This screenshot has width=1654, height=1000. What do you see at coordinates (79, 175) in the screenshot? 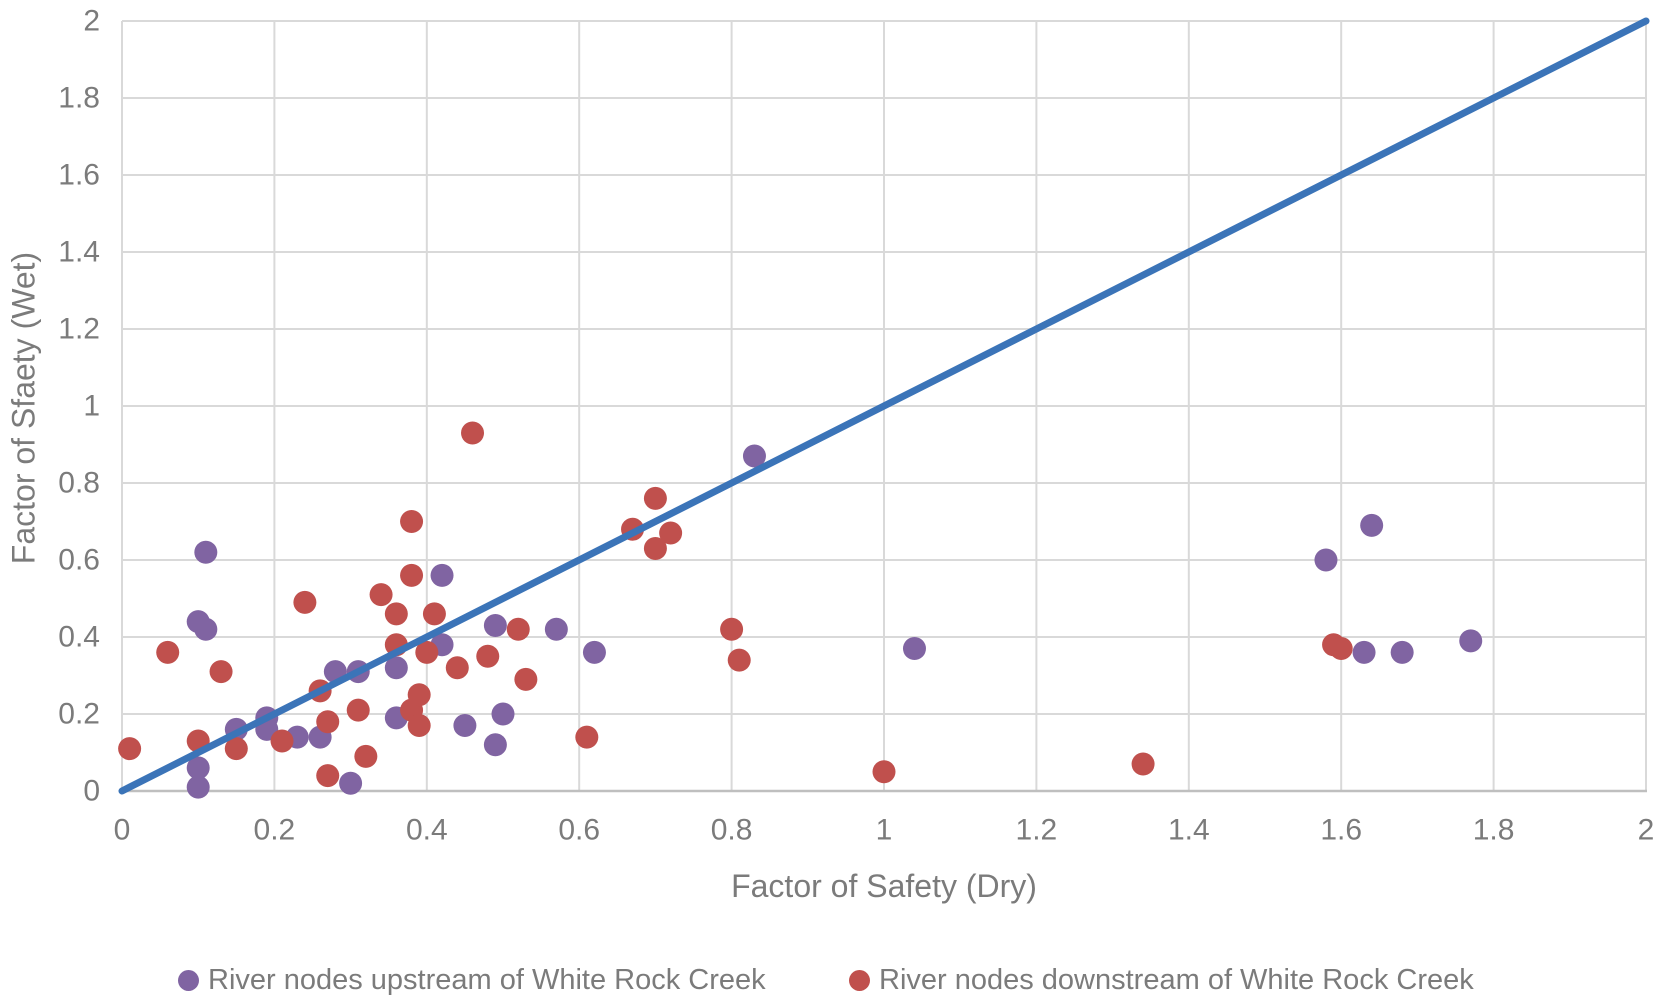
I see `y-tick-label: 1.6` at bounding box center [79, 175].